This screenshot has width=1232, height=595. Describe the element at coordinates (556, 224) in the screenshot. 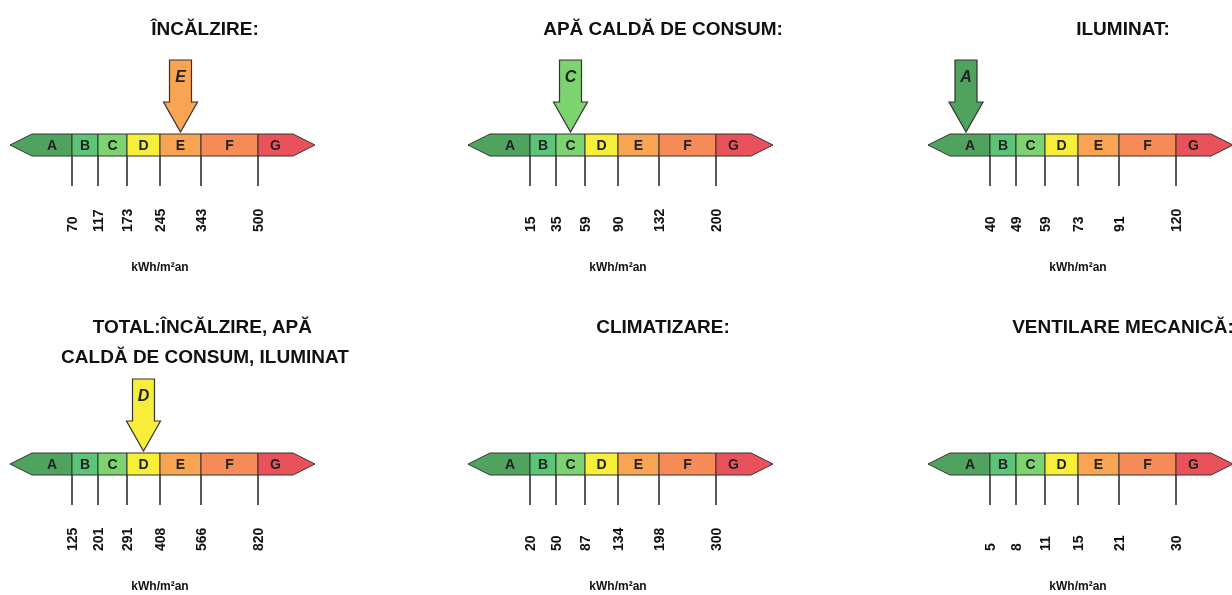

I see `data-label: 35` at that location.